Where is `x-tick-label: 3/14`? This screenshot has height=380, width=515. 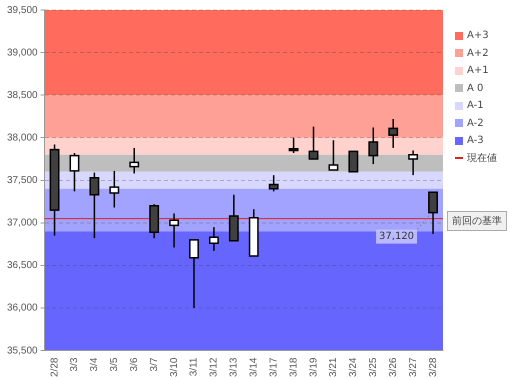 x-tick-label: 3/14 is located at coordinates (254, 367).